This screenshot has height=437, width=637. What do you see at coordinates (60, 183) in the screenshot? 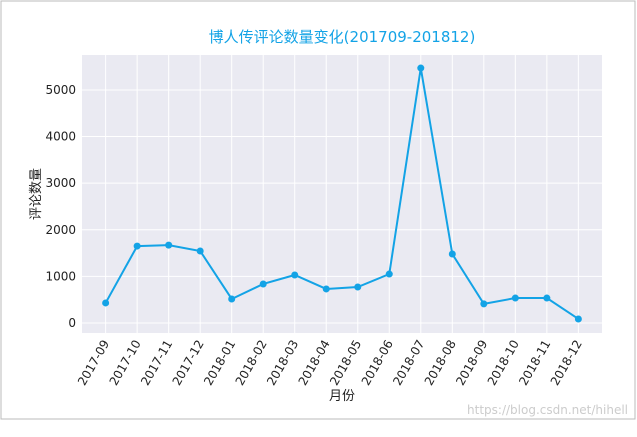
I see `y-tick-label: 3000` at bounding box center [60, 183].